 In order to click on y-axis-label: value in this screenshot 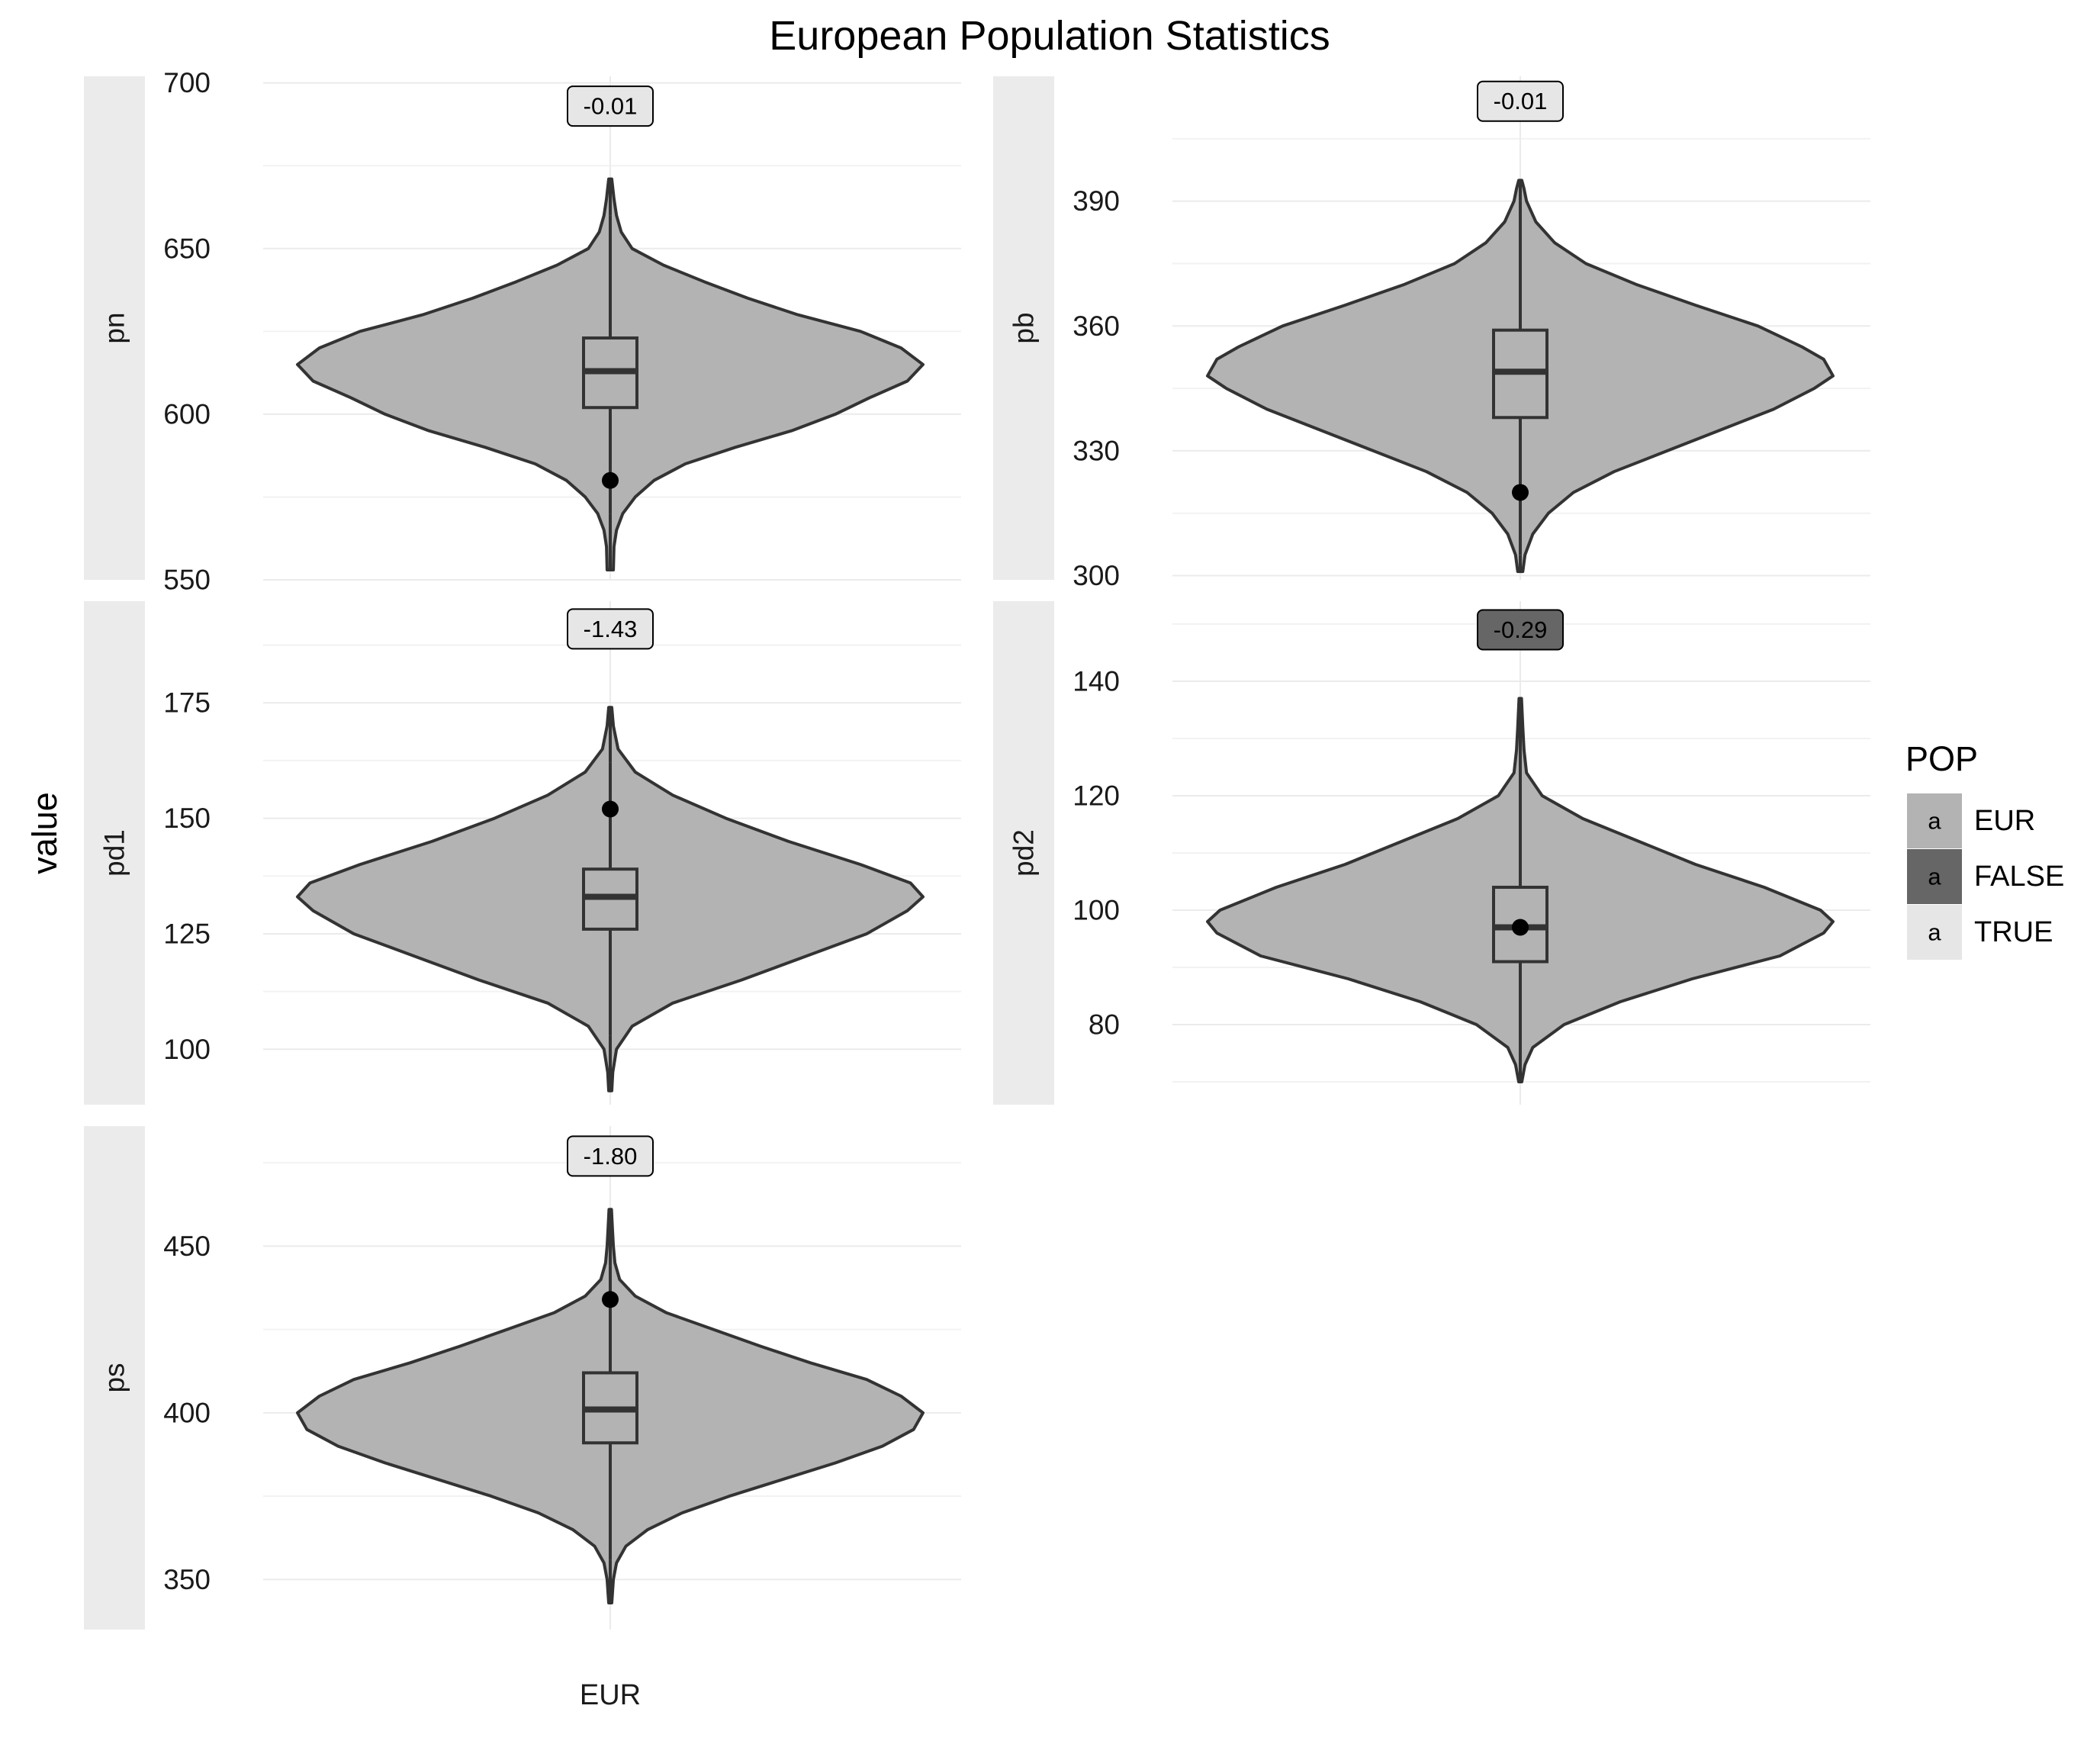, I will do `click(44, 833)`.